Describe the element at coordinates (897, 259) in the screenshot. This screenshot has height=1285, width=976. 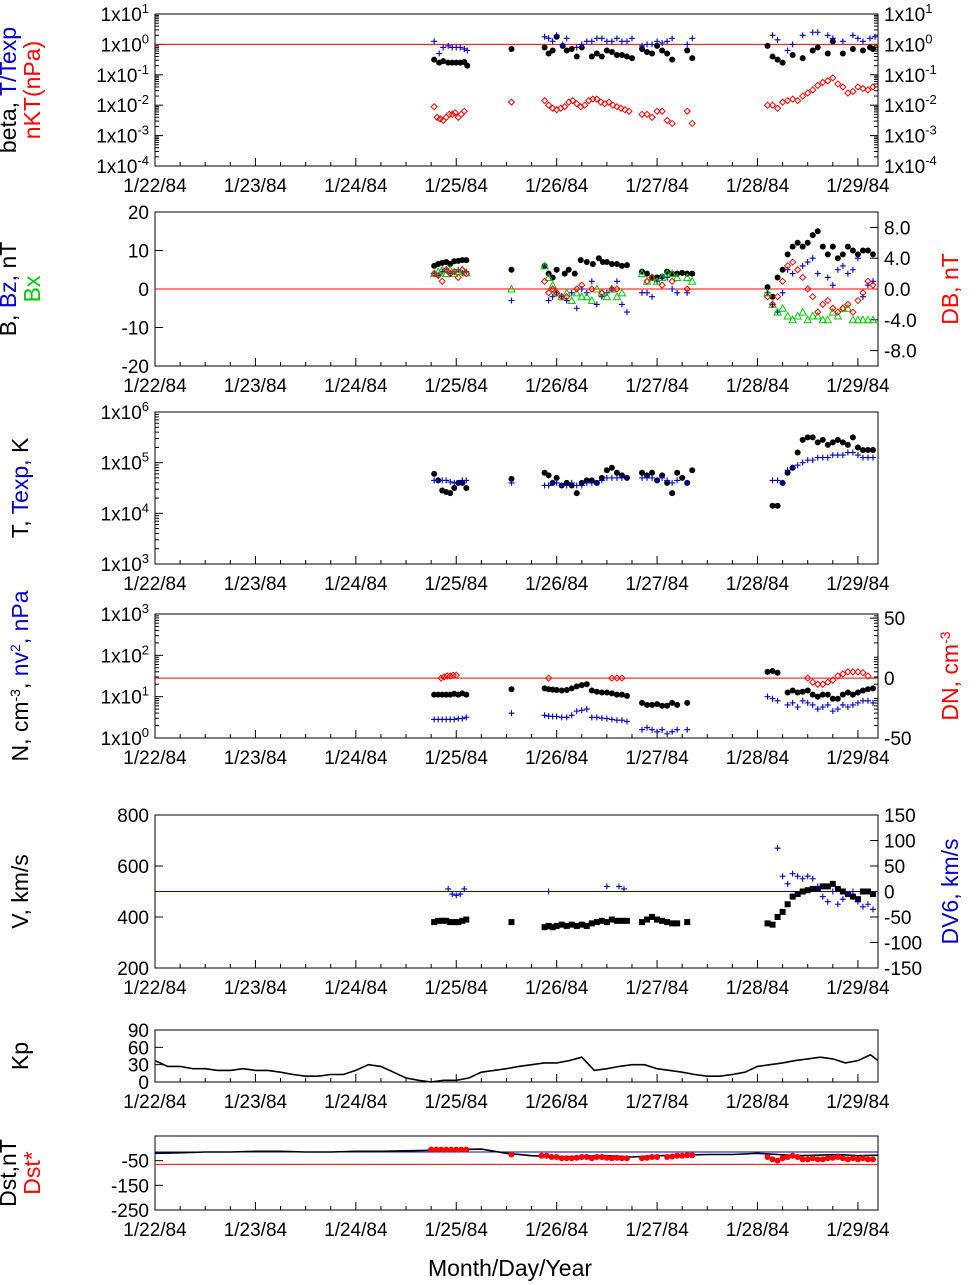
I see `y-right-tick-label: 4.0` at that location.